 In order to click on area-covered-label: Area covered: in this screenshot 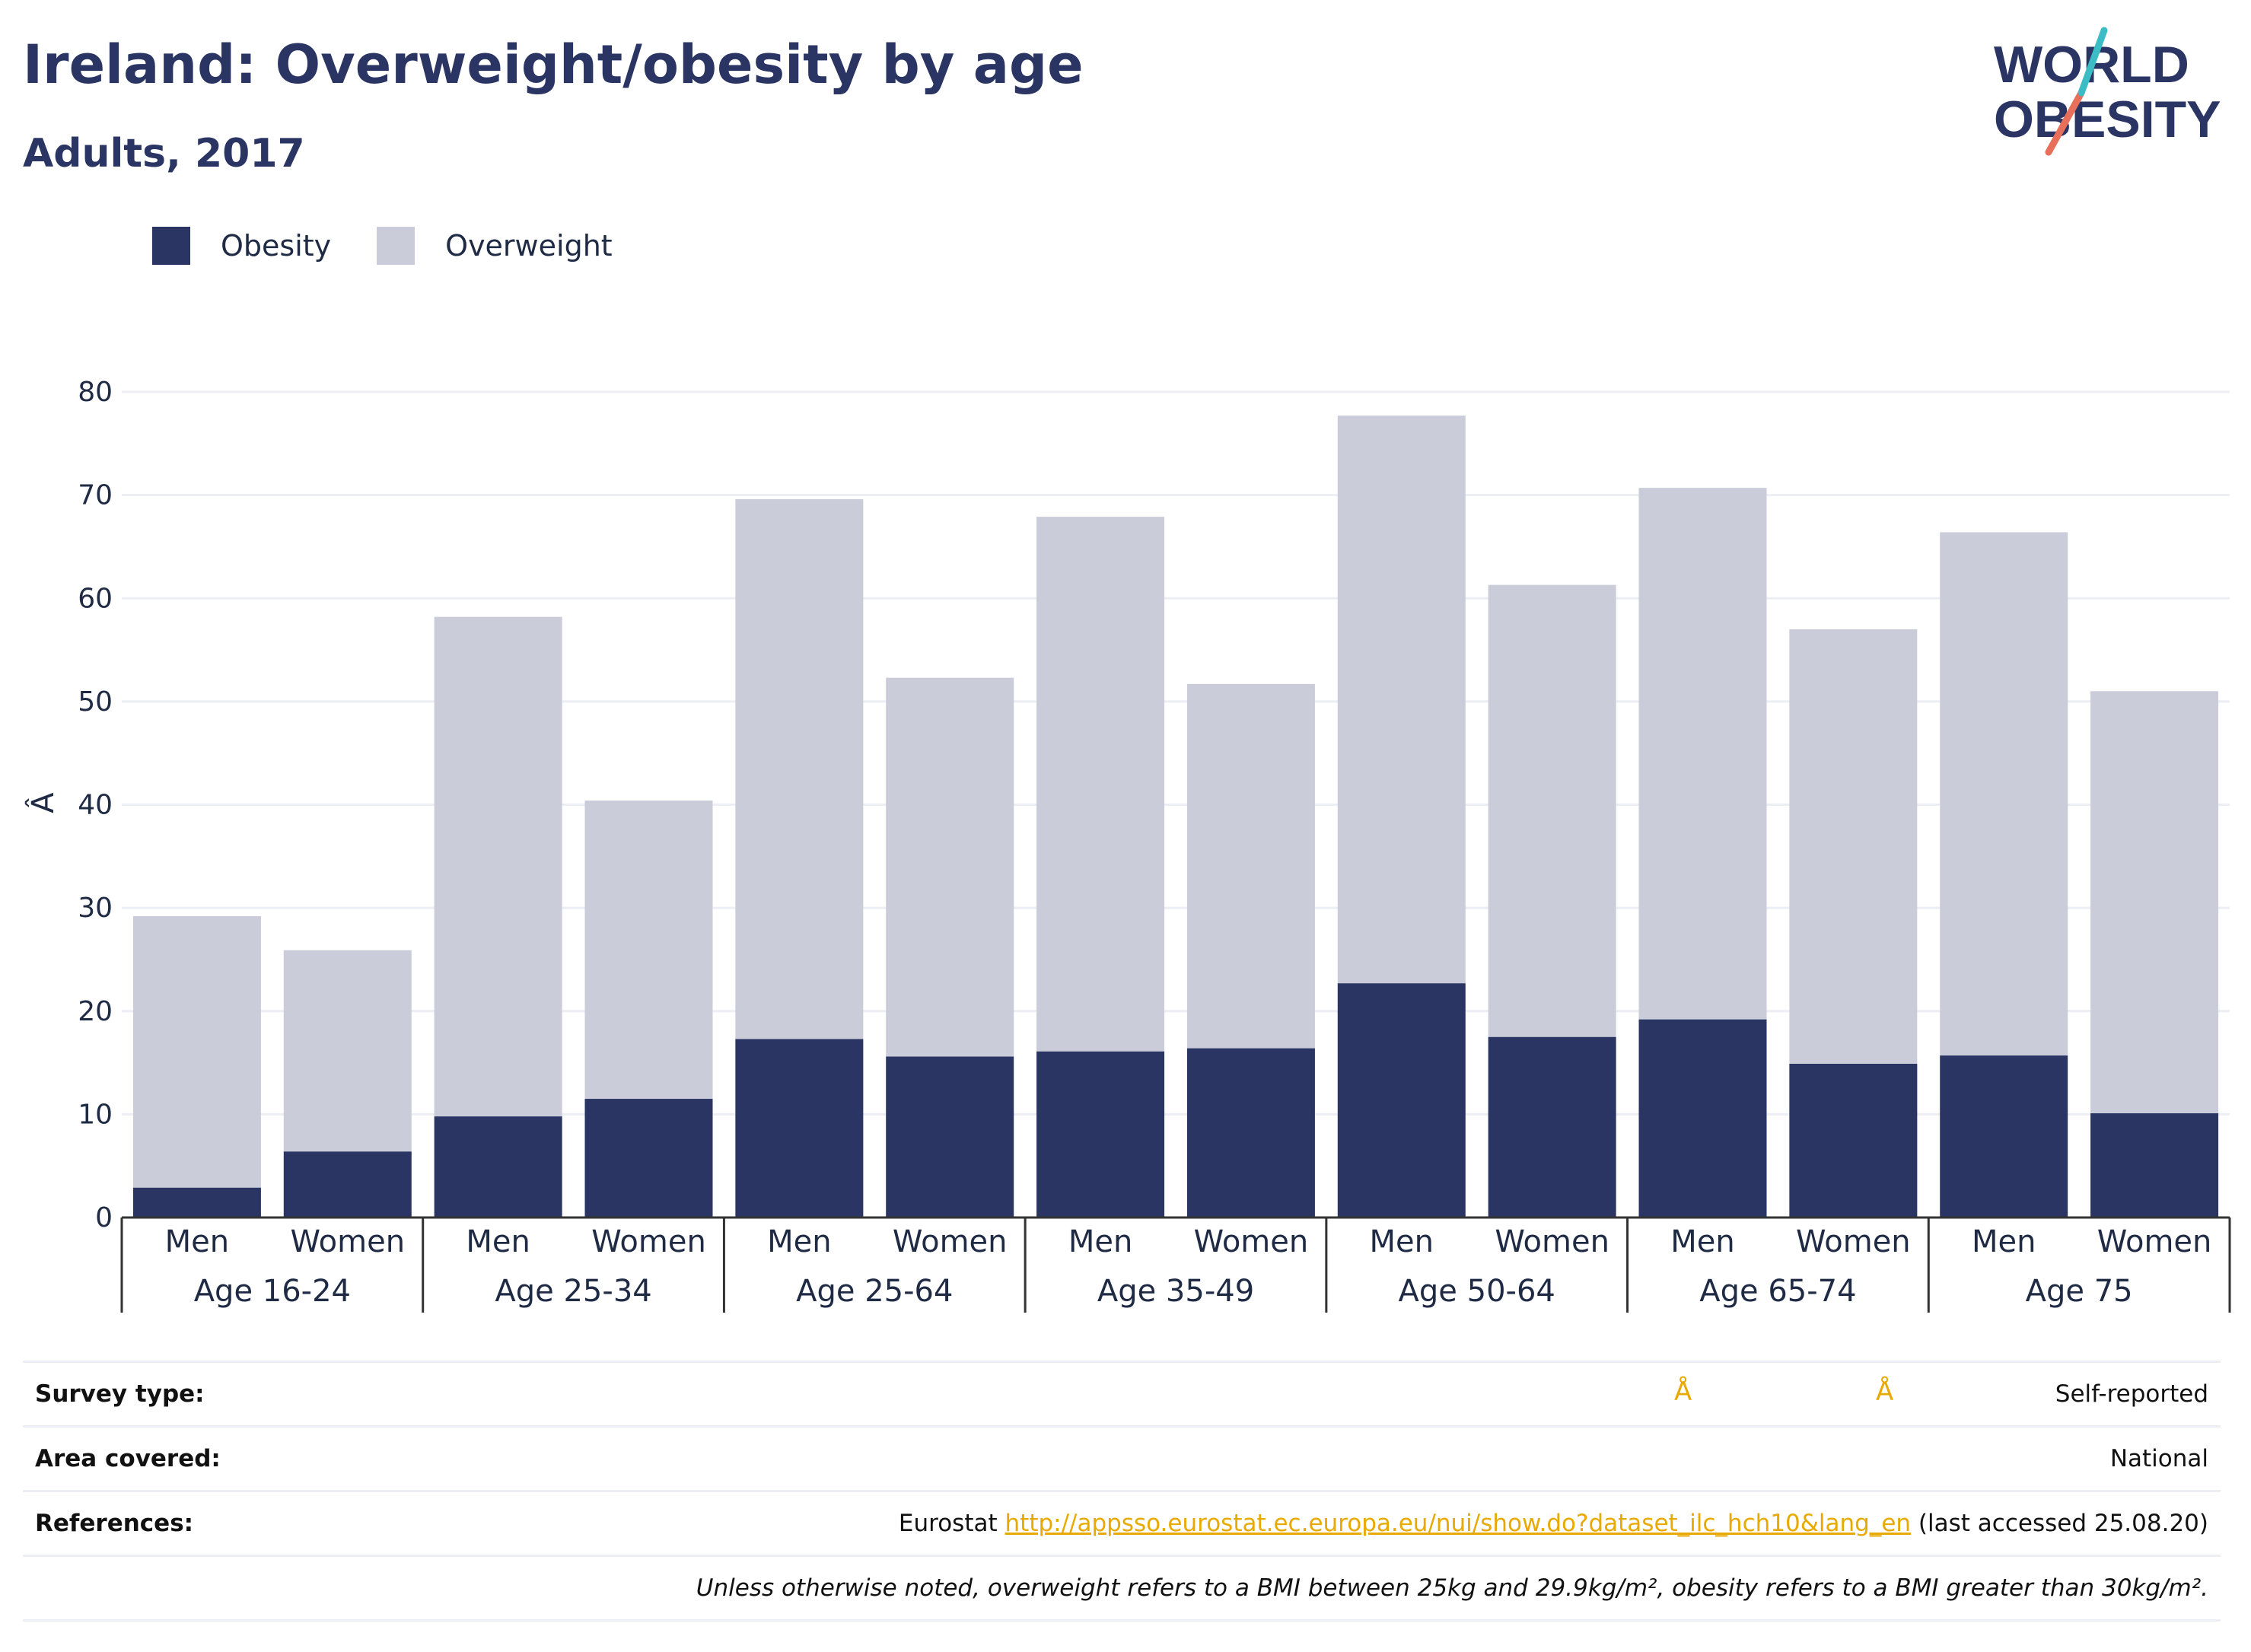, I will do `click(128, 1458)`.